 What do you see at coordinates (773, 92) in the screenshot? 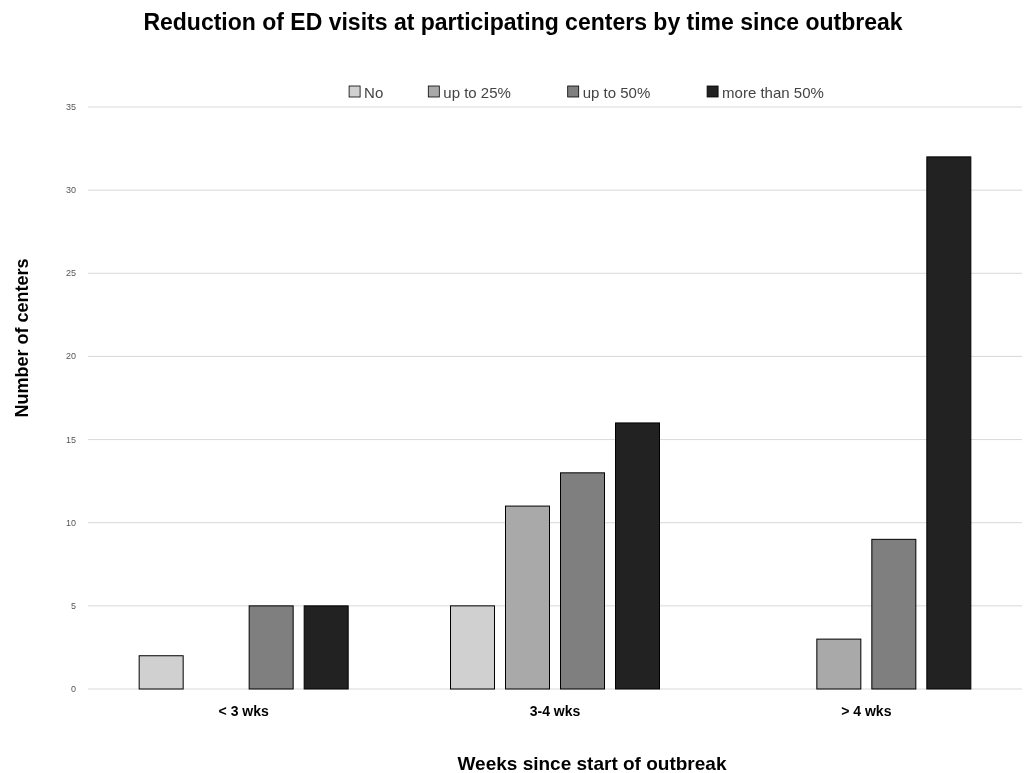
I see `legend-label: more than 50%` at bounding box center [773, 92].